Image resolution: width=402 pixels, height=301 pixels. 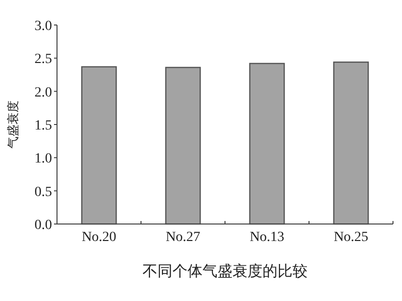 What do you see at coordinates (43, 92) in the screenshot?
I see `y-tick-label: 2.0` at bounding box center [43, 92].